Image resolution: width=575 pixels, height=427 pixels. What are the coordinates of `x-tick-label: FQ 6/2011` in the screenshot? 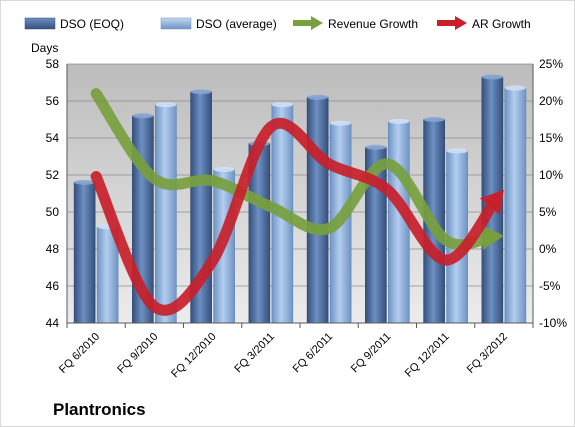 It's located at (313, 353).